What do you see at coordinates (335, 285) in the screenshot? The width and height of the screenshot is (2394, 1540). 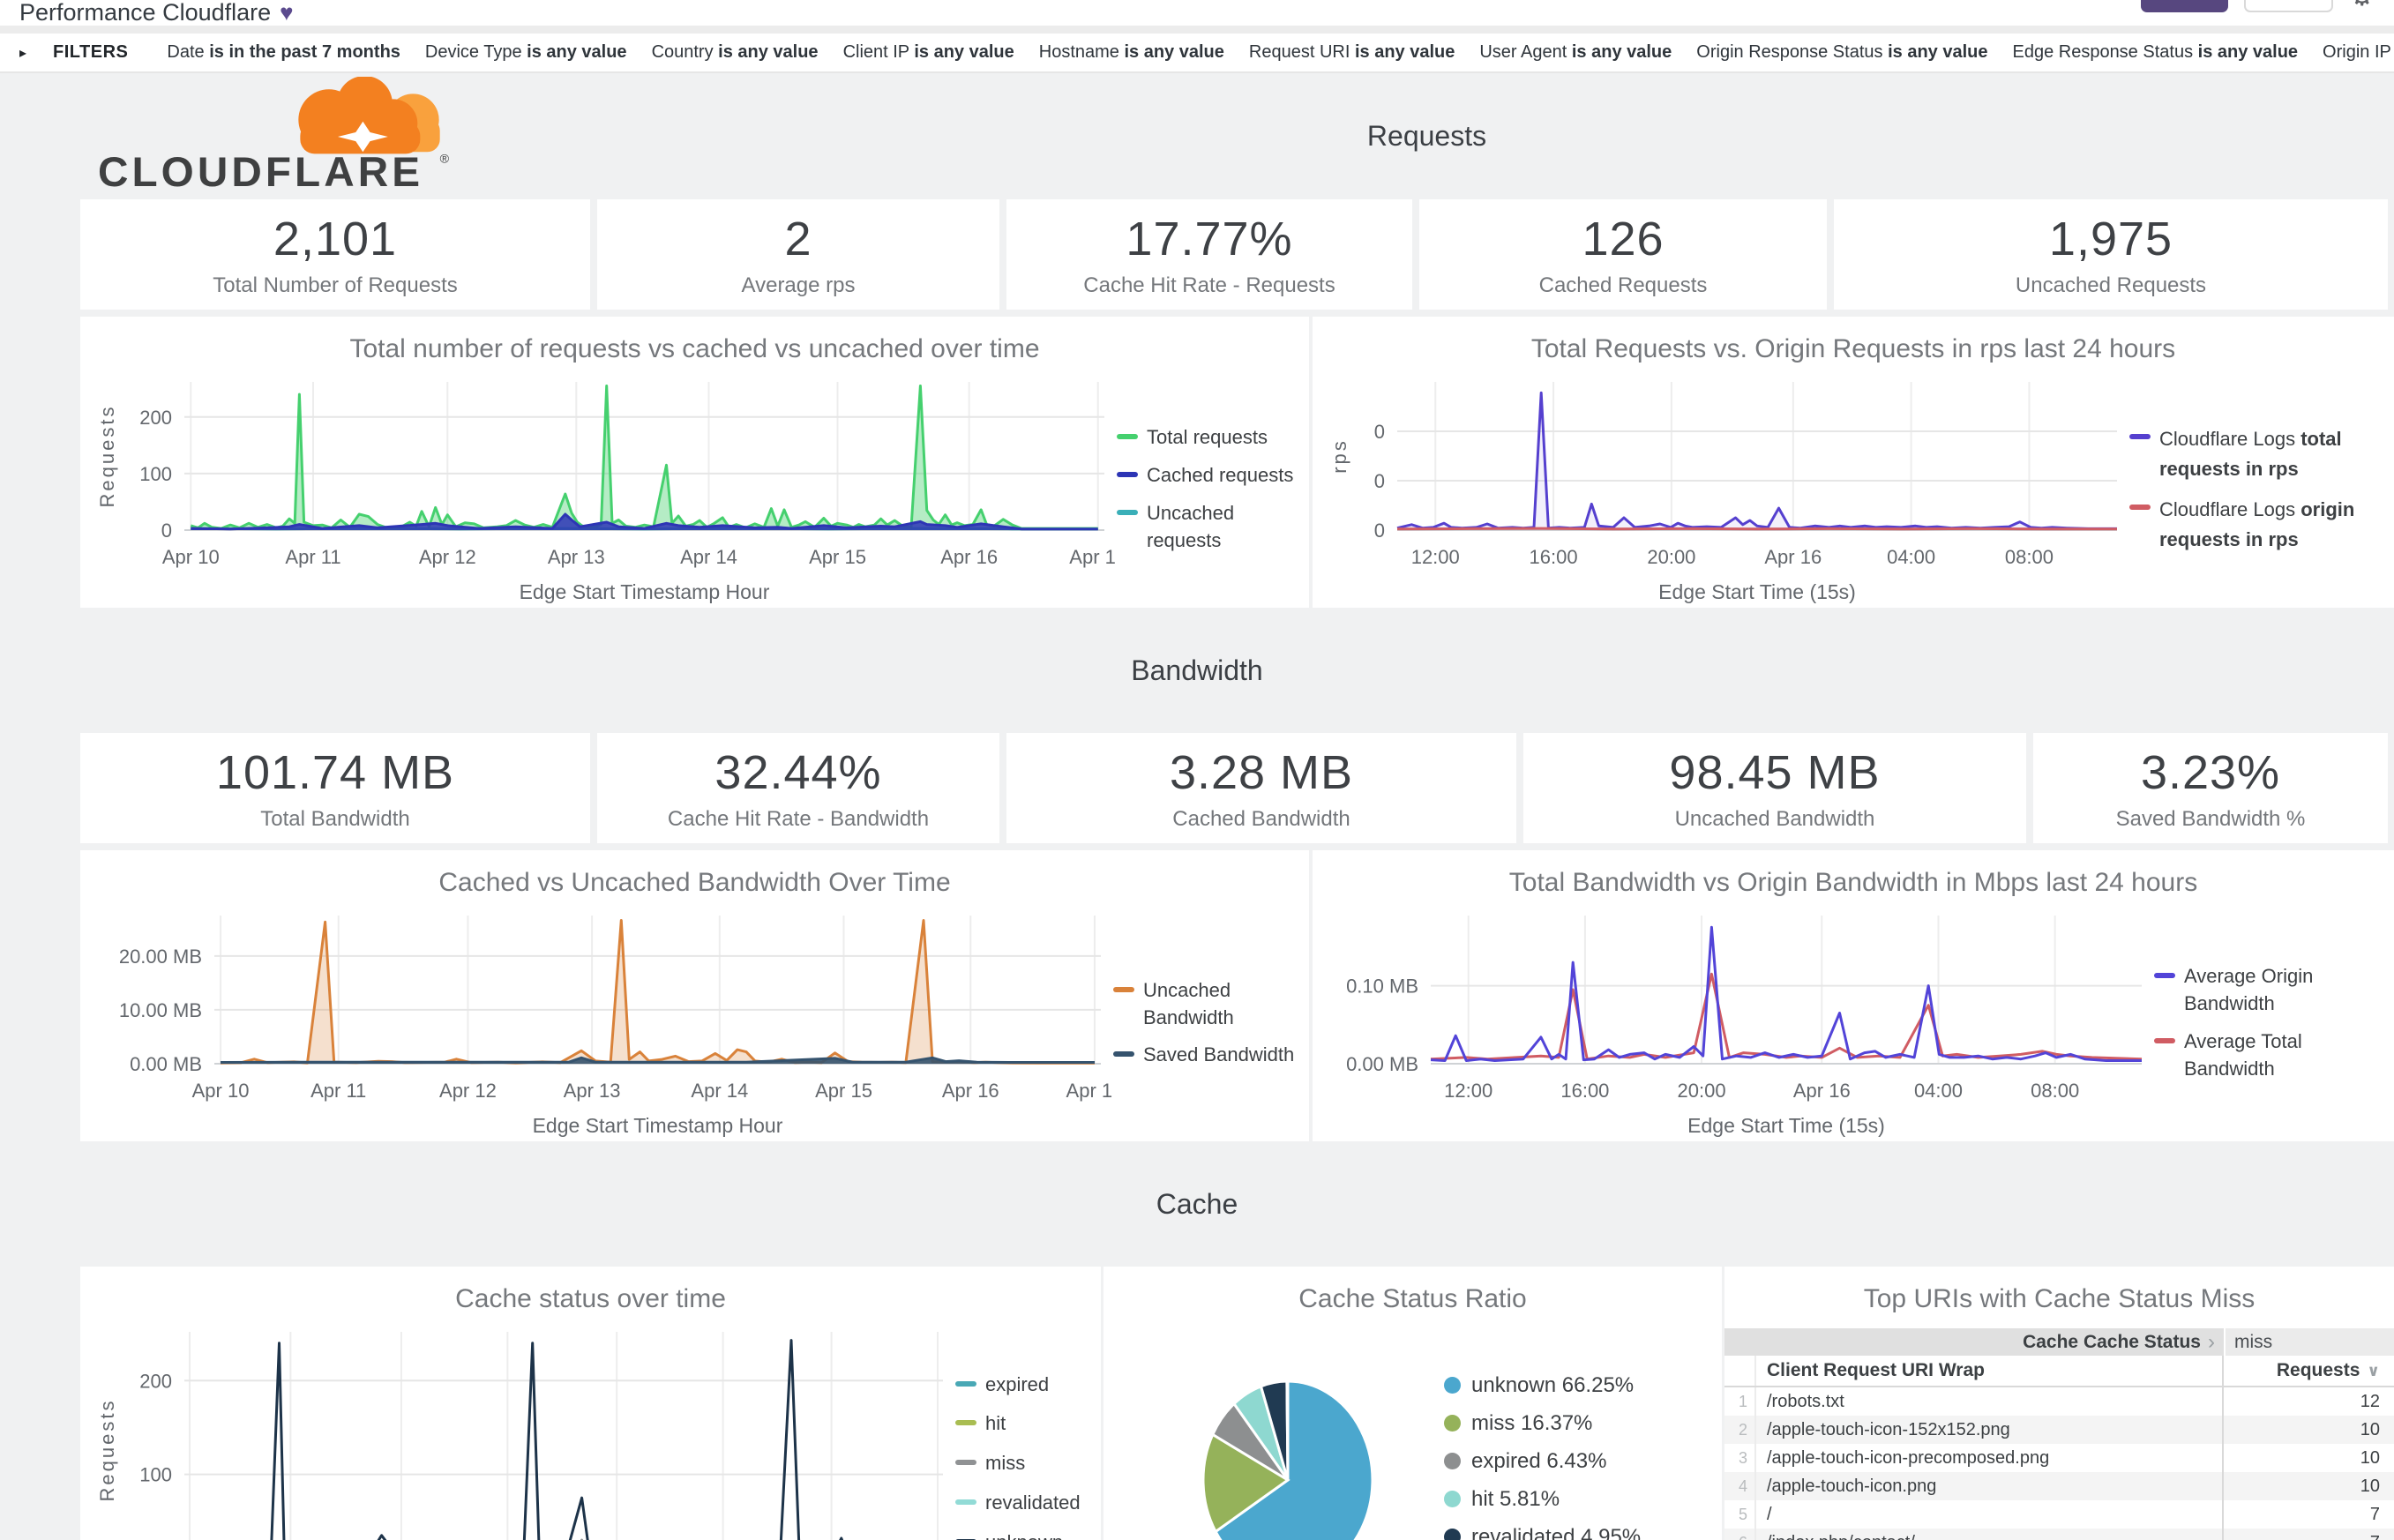 I see `kpi-label: Total Number of Requests` at bounding box center [335, 285].